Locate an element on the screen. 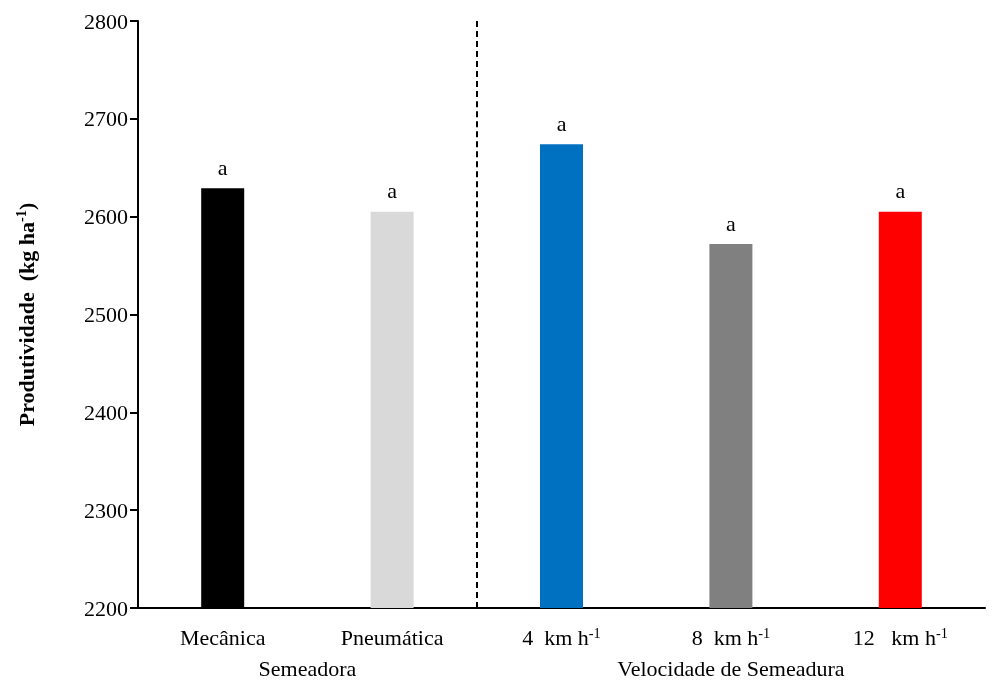 Image resolution: width=1003 pixels, height=691 pixels. y-tick-label: 2500 is located at coordinates (106, 314).